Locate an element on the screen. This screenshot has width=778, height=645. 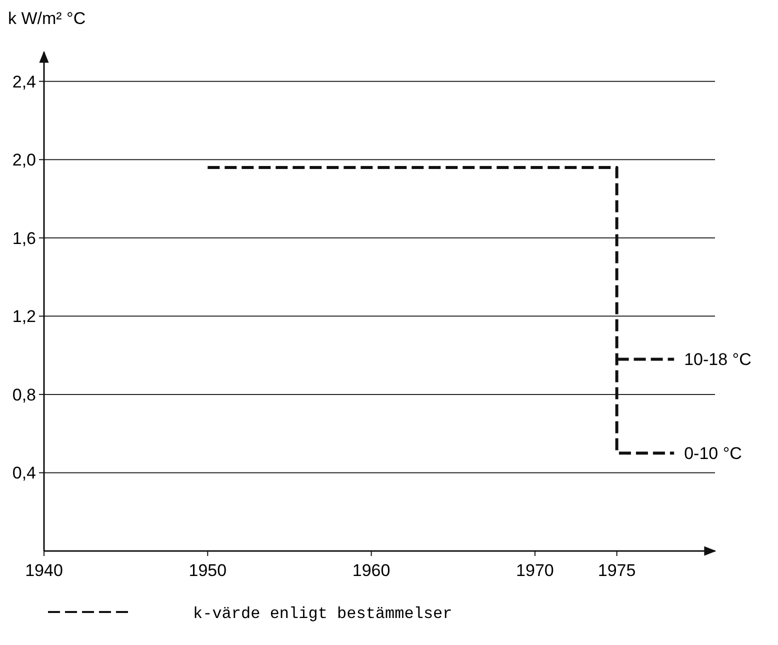
text: k-värde enligt bestämmelser is located at coordinates (322, 614).